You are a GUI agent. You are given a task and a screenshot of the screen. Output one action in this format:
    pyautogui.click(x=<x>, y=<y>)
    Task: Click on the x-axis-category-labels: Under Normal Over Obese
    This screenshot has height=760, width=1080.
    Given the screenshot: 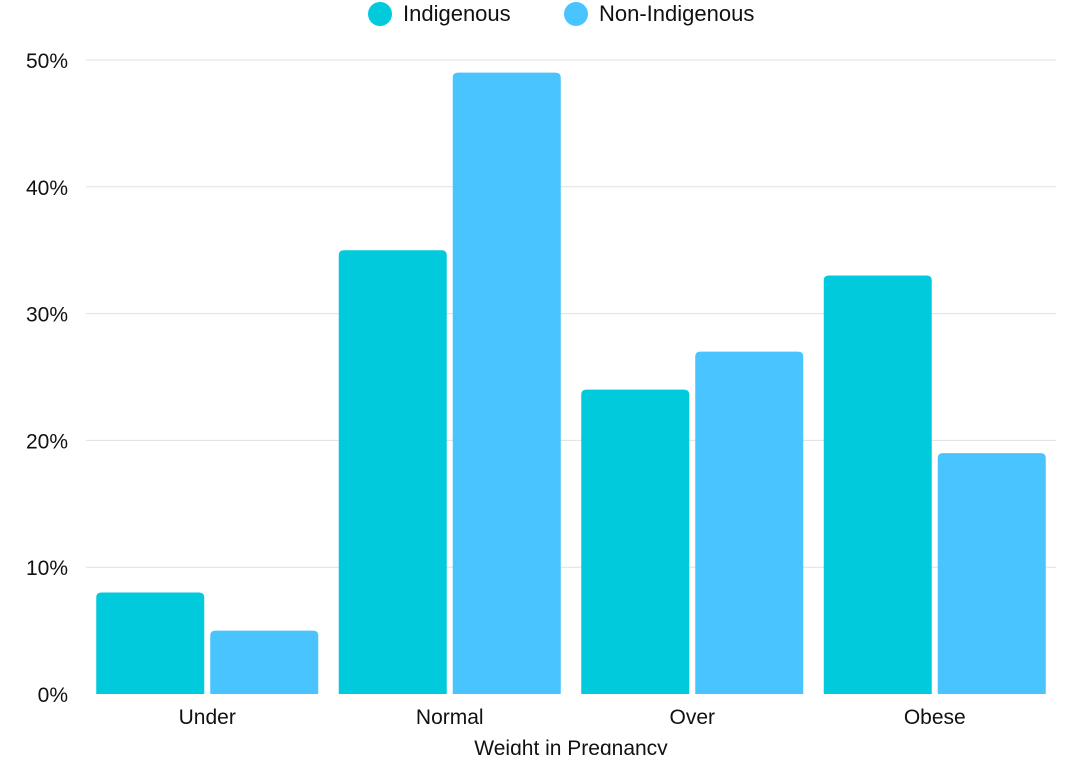 What is the action you would take?
    pyautogui.click(x=572, y=717)
    